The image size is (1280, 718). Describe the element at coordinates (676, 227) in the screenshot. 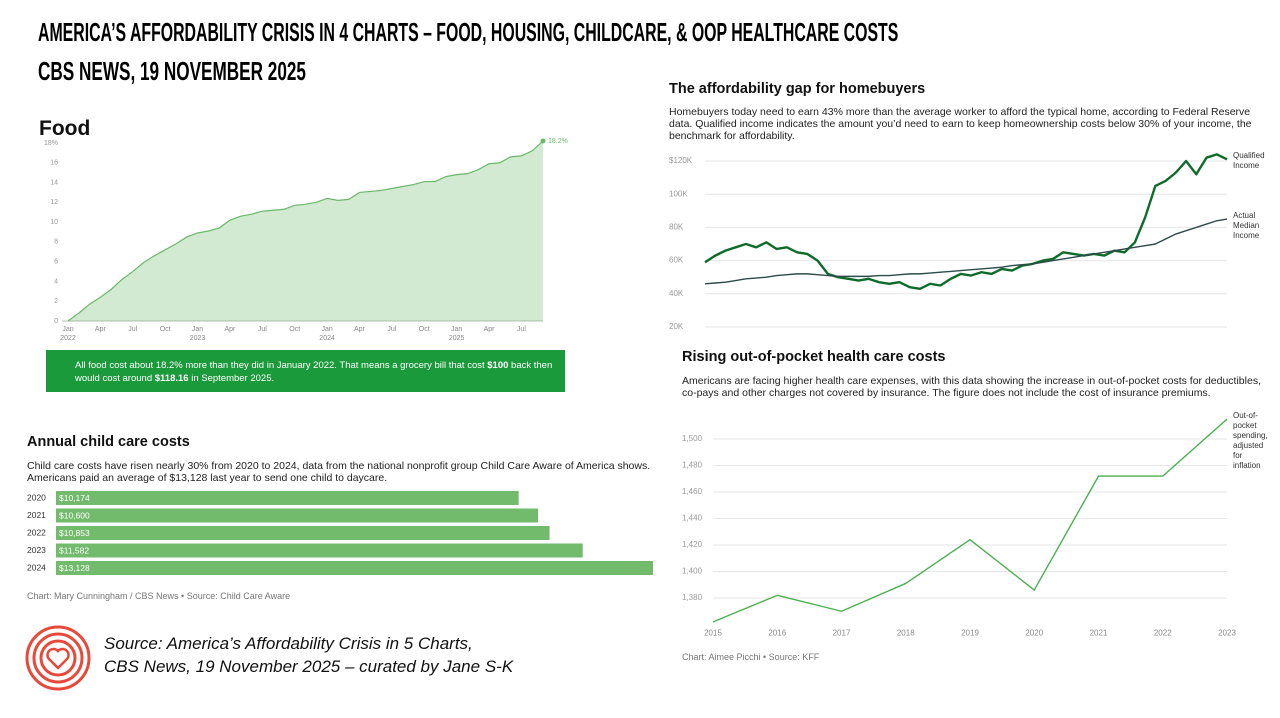

I see `y-tick-label: 80K` at that location.